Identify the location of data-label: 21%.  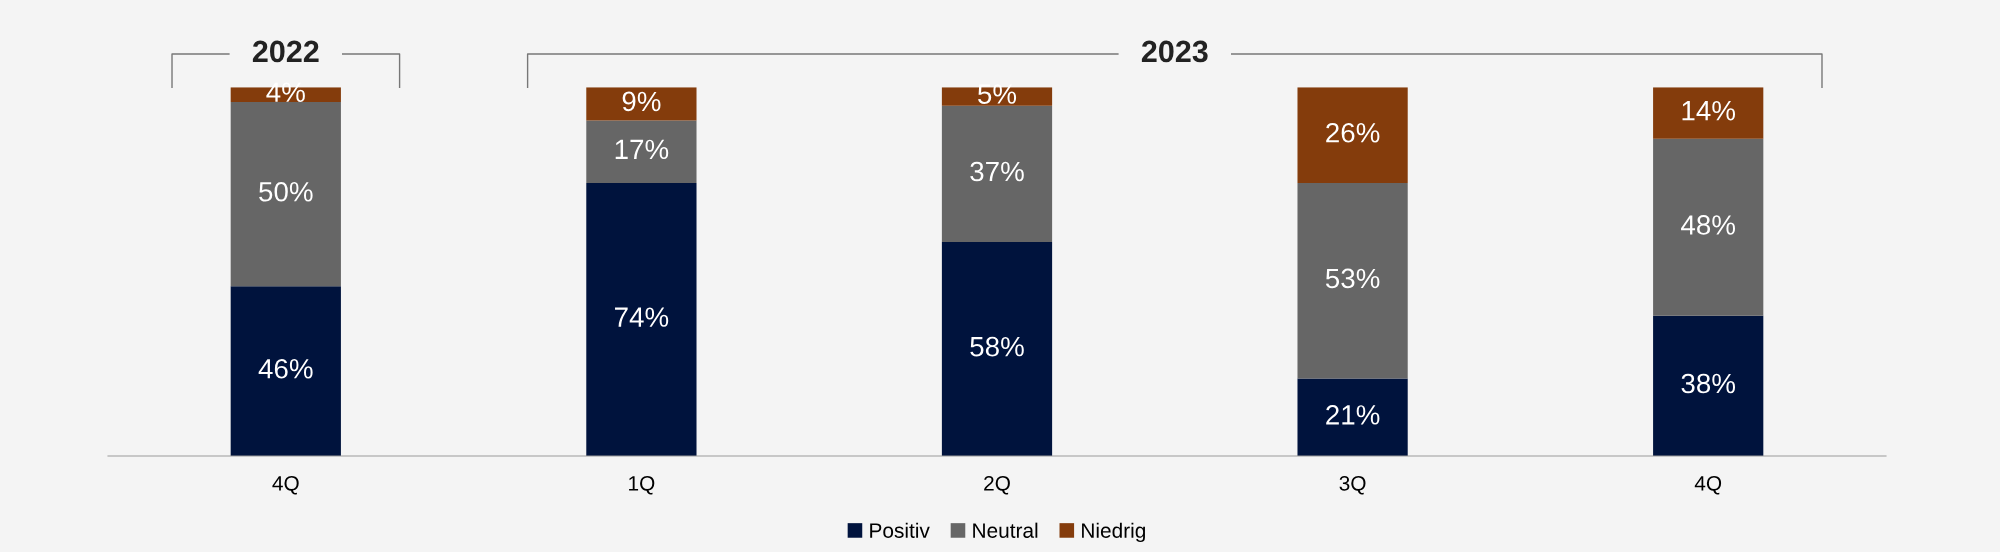
(1353, 415).